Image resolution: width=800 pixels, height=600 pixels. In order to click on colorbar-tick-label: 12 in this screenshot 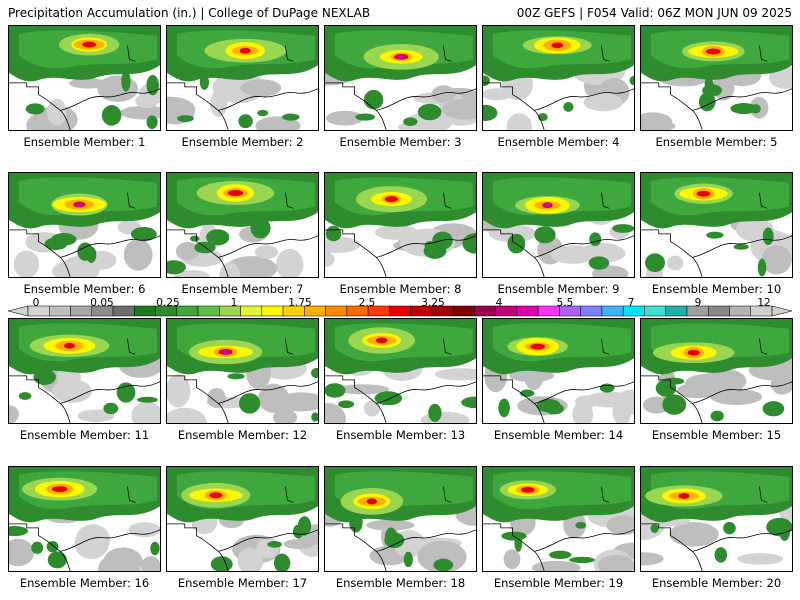, I will do `click(764, 303)`.